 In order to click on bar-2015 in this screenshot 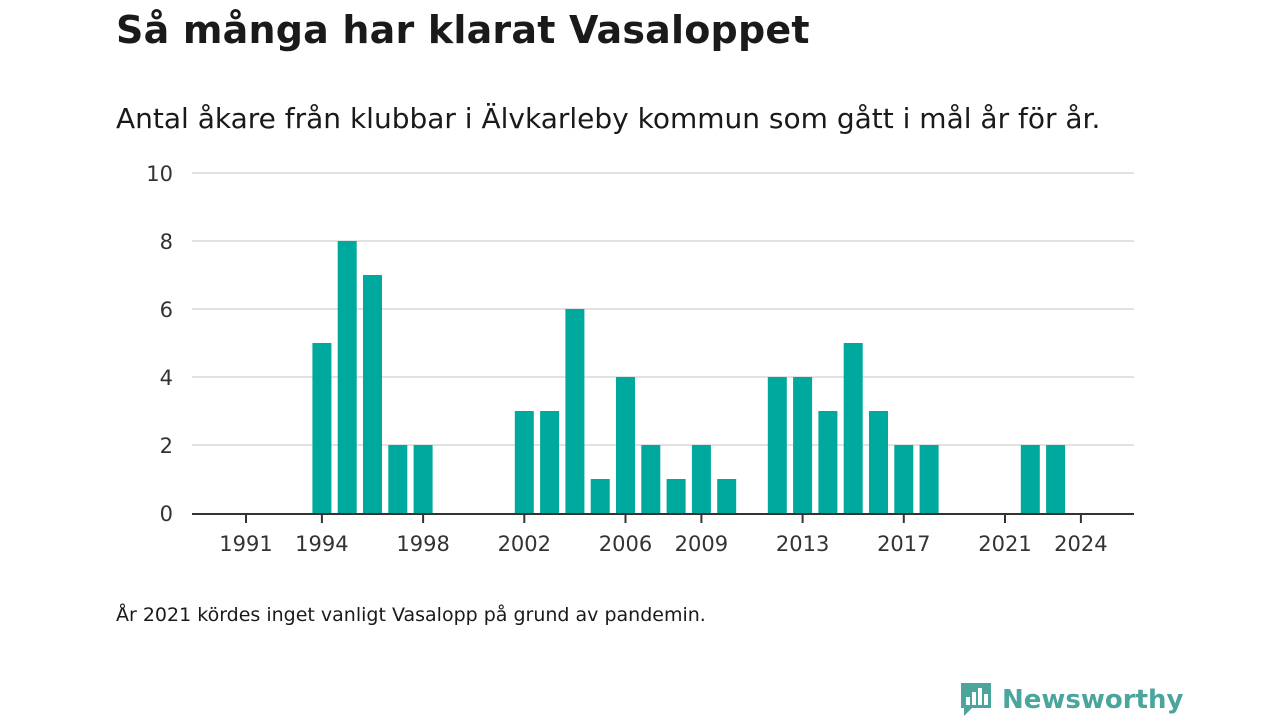, I will do `click(853, 428)`.